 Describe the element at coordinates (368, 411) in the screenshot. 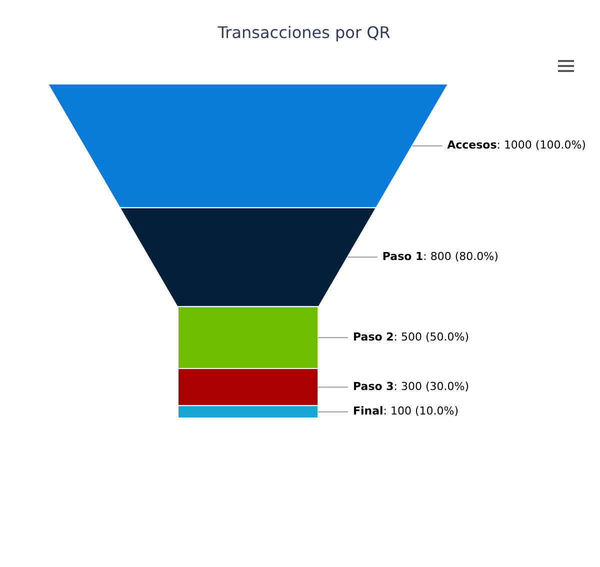

I see `category-label: Final` at that location.